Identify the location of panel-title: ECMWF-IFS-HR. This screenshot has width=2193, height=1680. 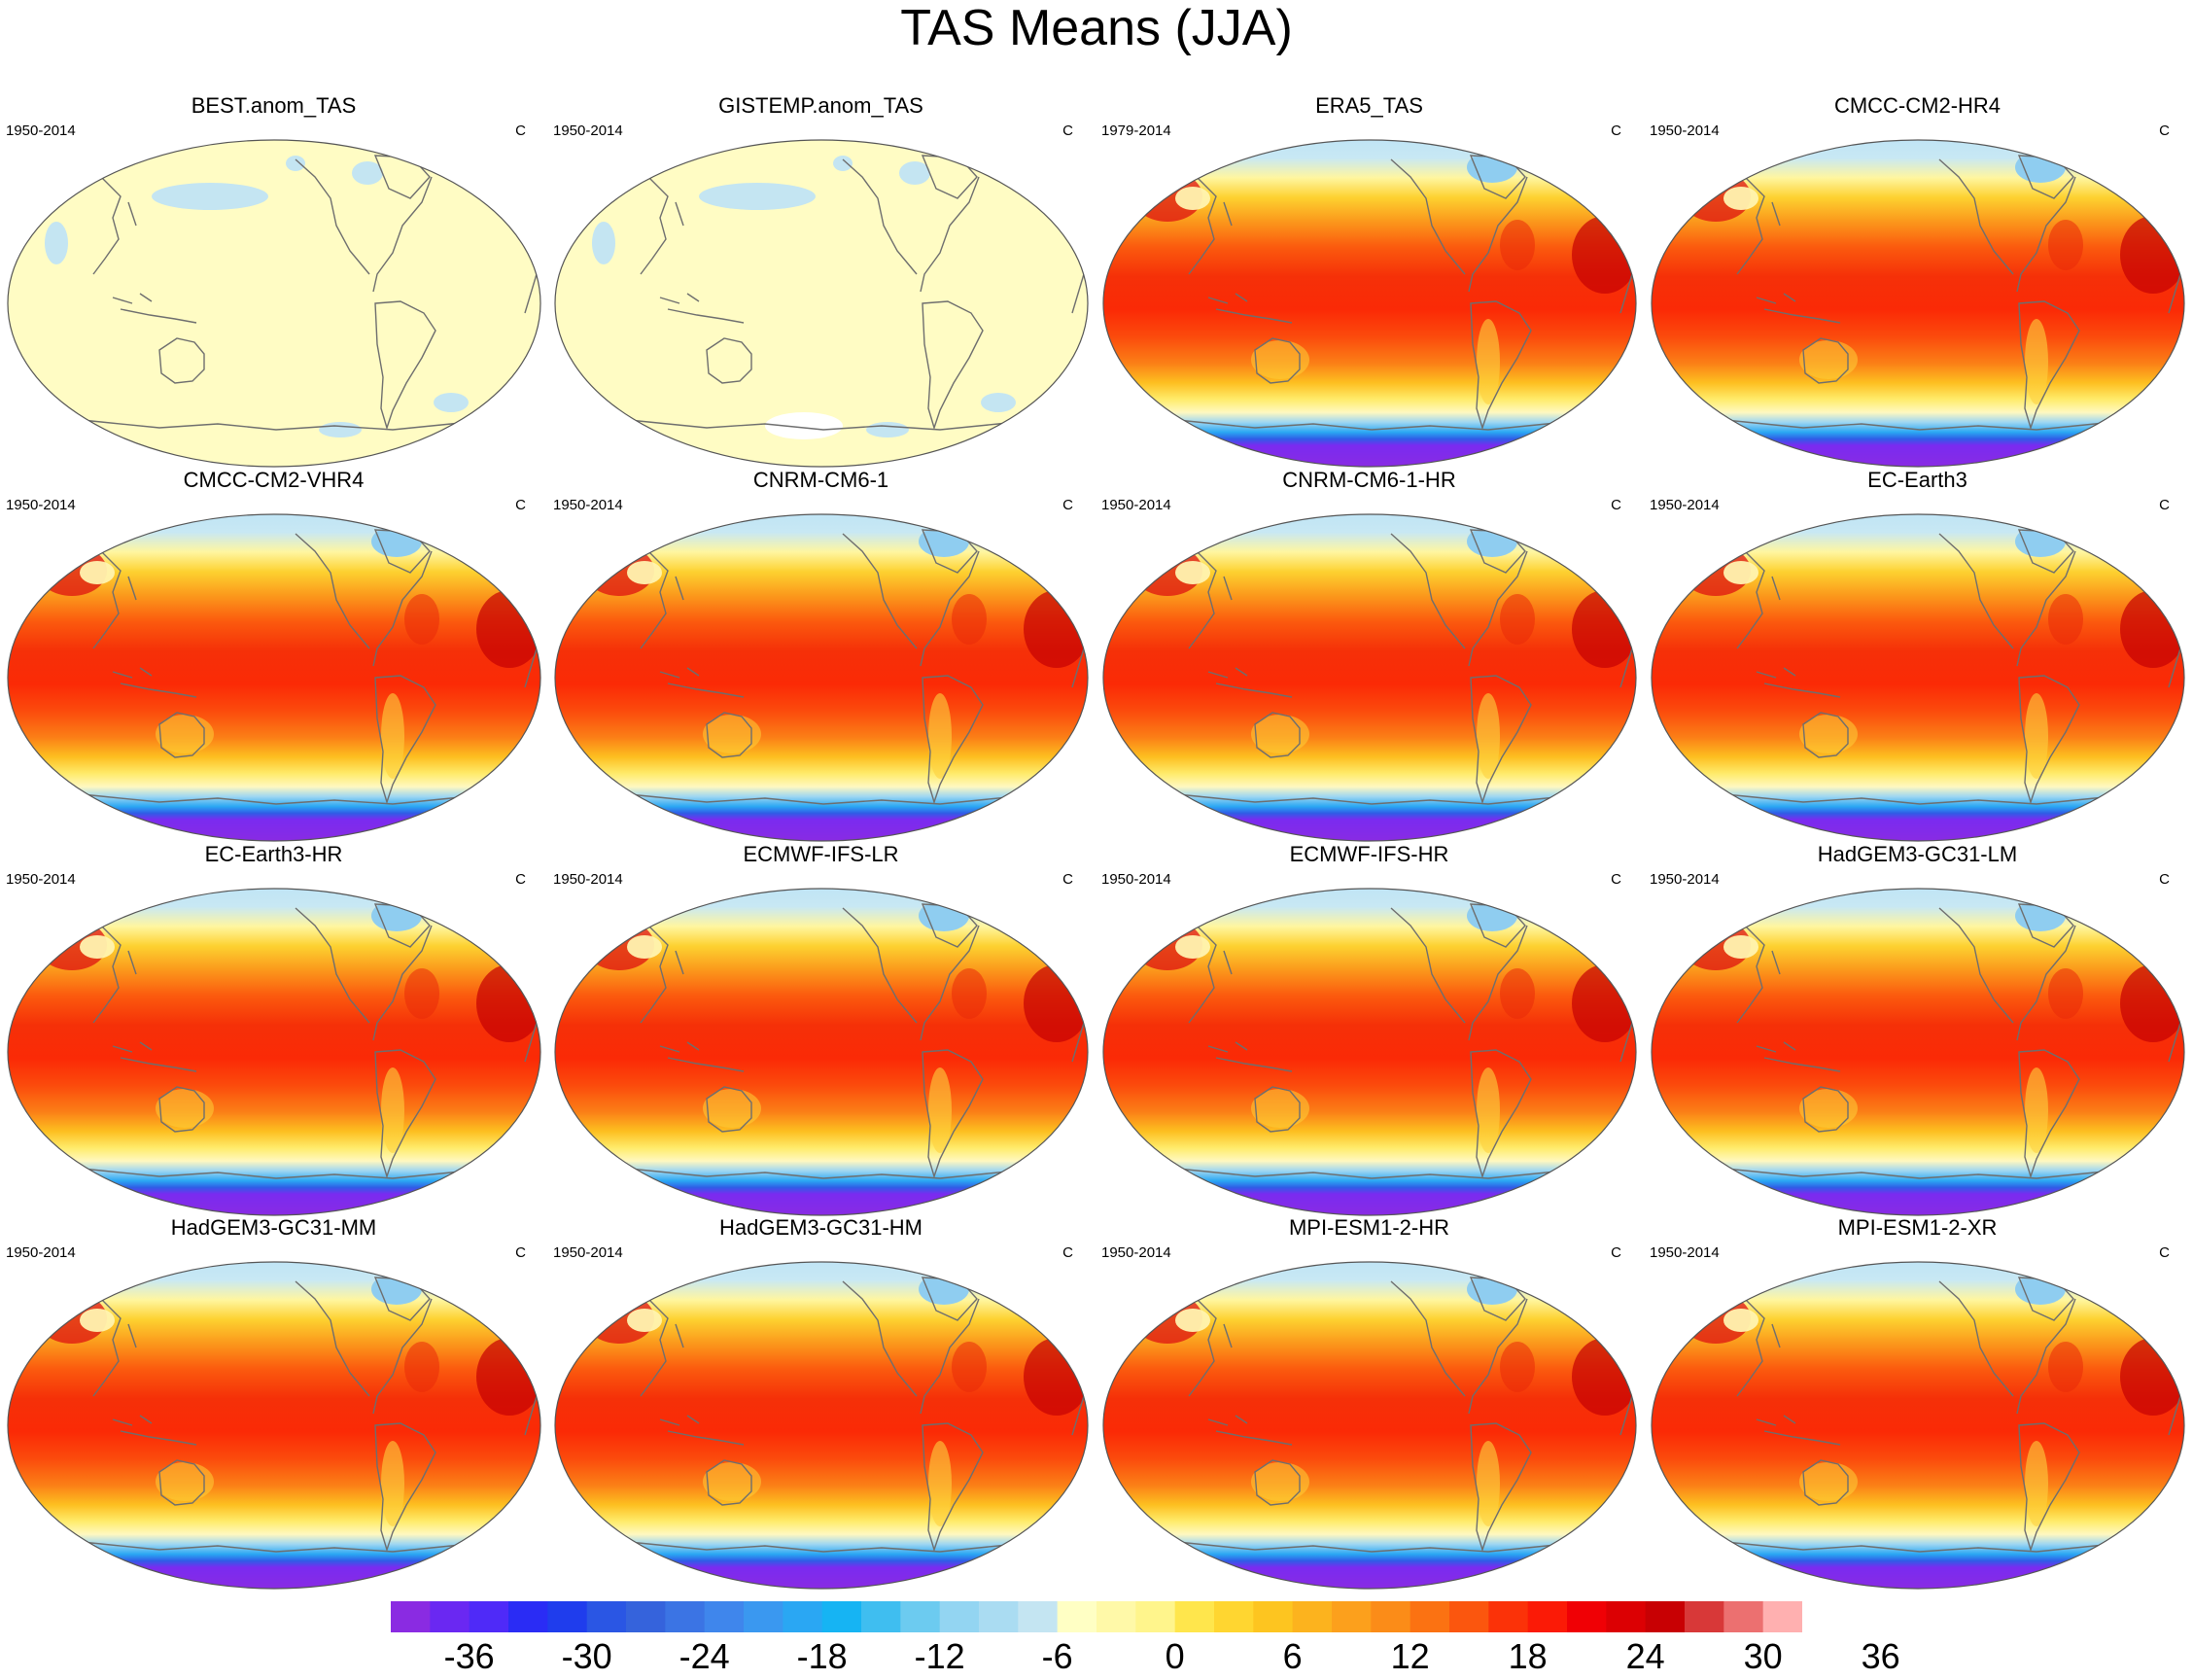
(1369, 854).